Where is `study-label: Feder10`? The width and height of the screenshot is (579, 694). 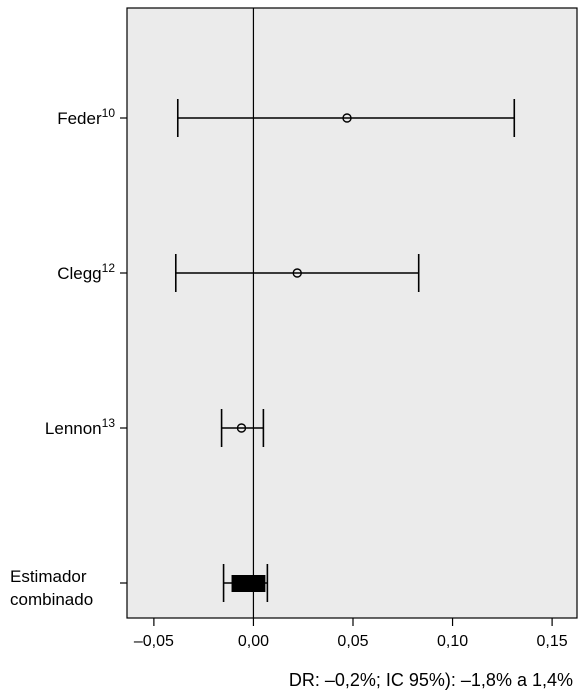 study-label: Feder10 is located at coordinates (86, 117).